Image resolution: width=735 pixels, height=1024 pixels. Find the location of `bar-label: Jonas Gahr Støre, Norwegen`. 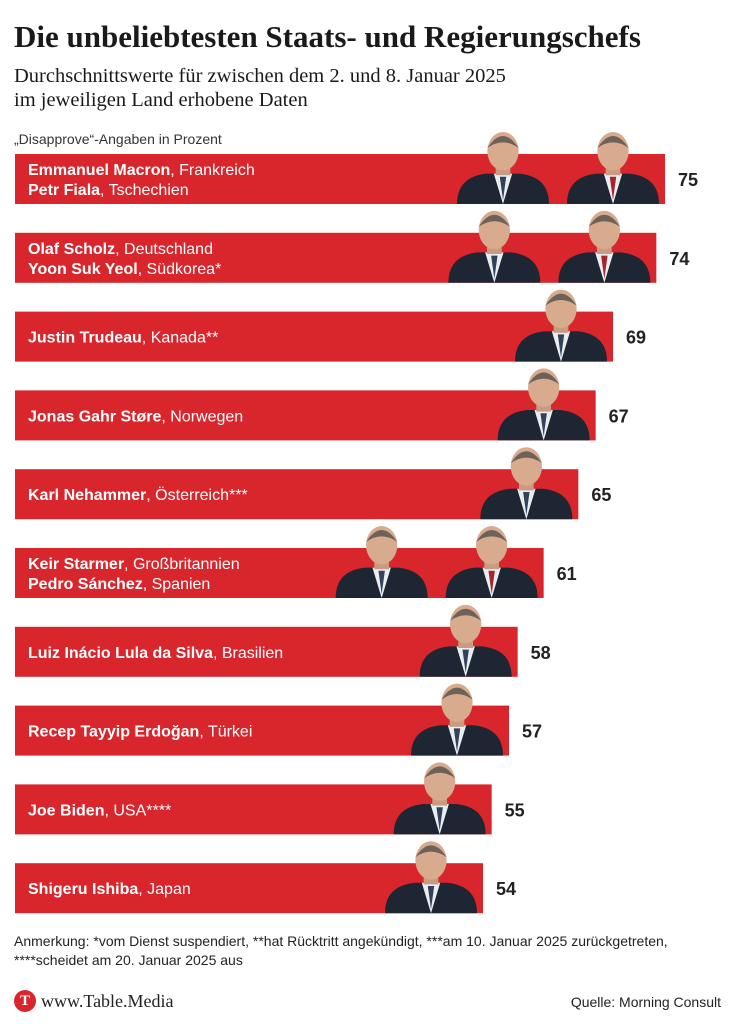

bar-label: Jonas Gahr Støre, Norwegen is located at coordinates (135, 416).